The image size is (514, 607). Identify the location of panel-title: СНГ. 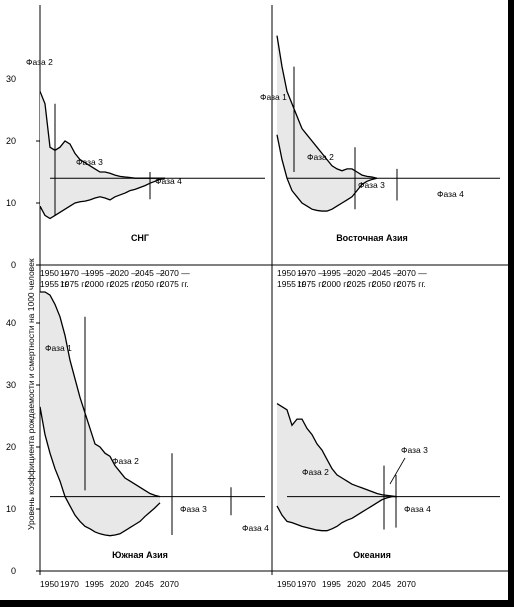
(140, 238).